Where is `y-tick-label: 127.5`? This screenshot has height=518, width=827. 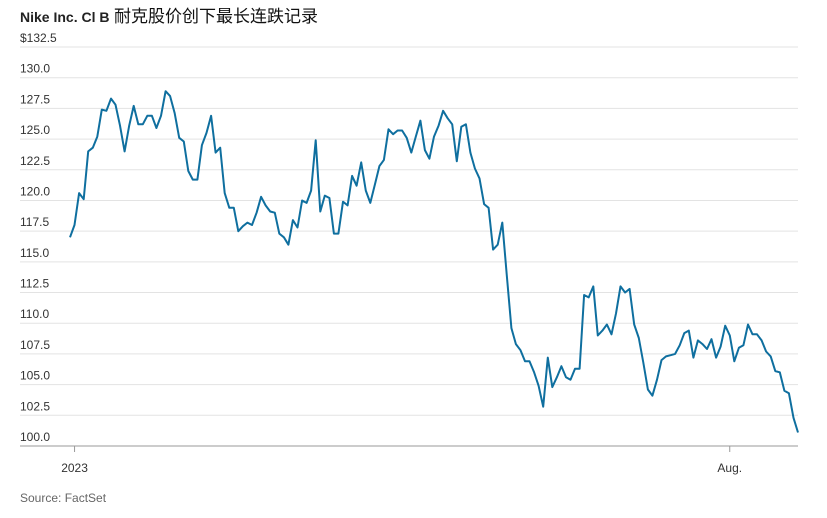
y-tick-label: 127.5 is located at coordinates (35, 99).